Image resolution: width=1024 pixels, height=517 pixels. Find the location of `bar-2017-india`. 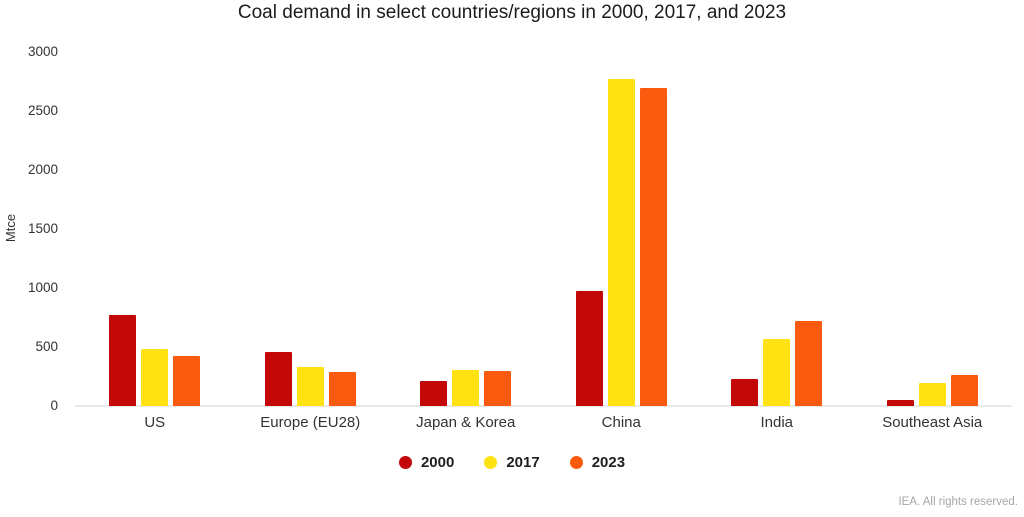

bar-2017-india is located at coordinates (777, 372).